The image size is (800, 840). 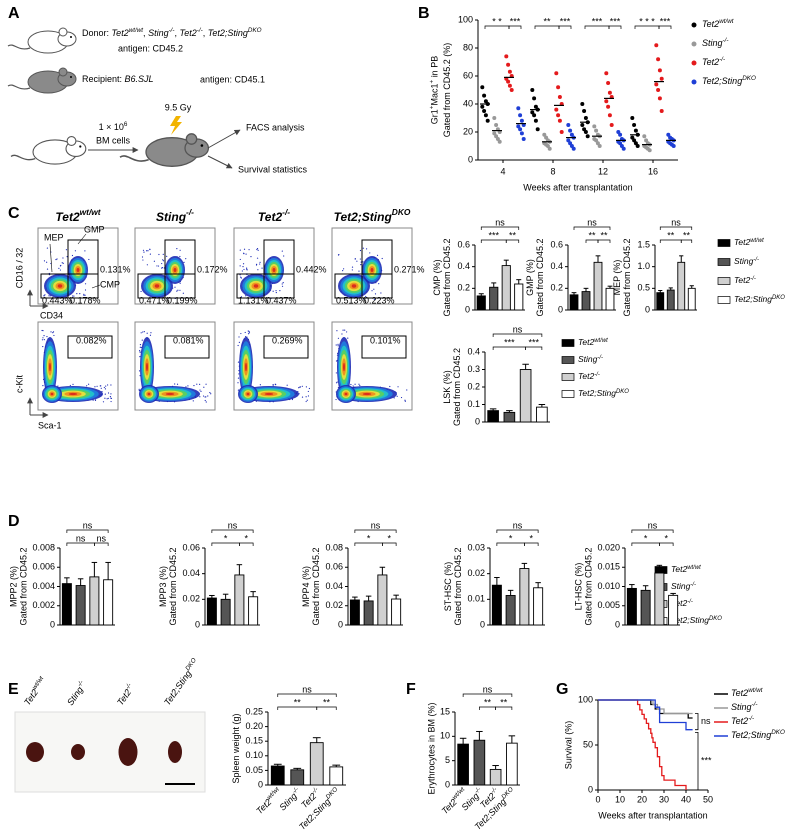 I want to click on panel-label: D, so click(x=14, y=521).